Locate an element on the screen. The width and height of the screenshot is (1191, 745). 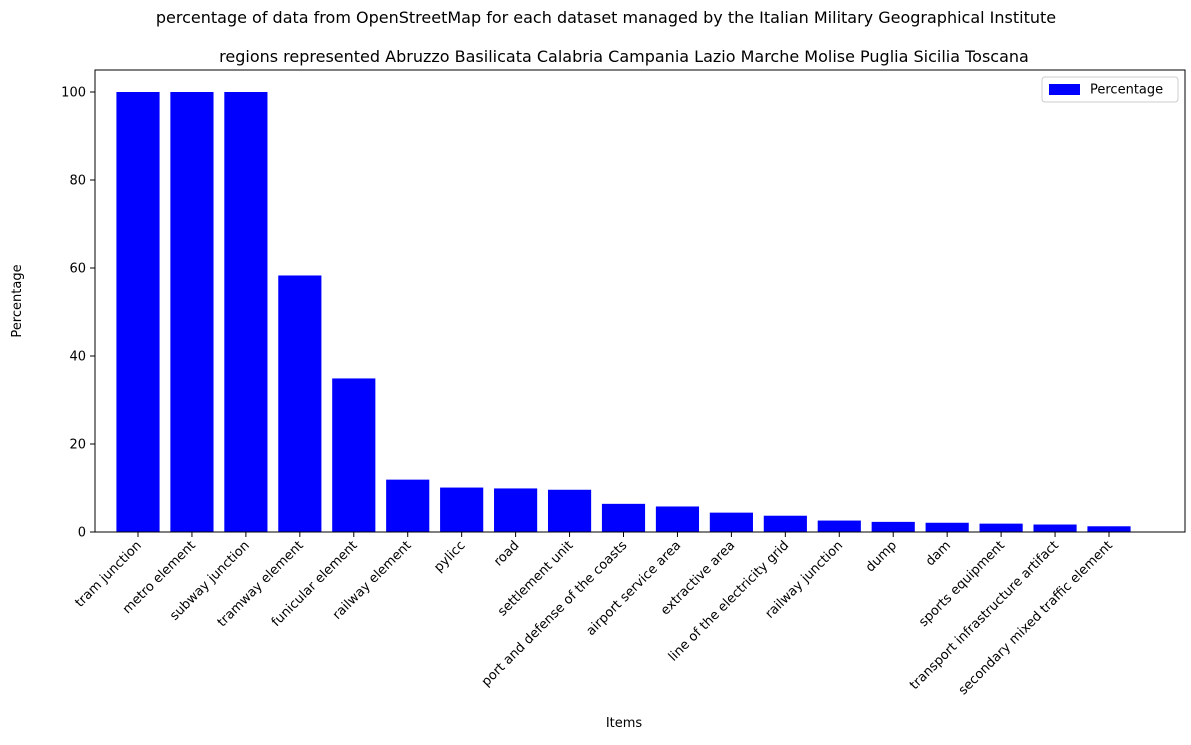
y-axis-label: Percentage is located at coordinates (17, 300).